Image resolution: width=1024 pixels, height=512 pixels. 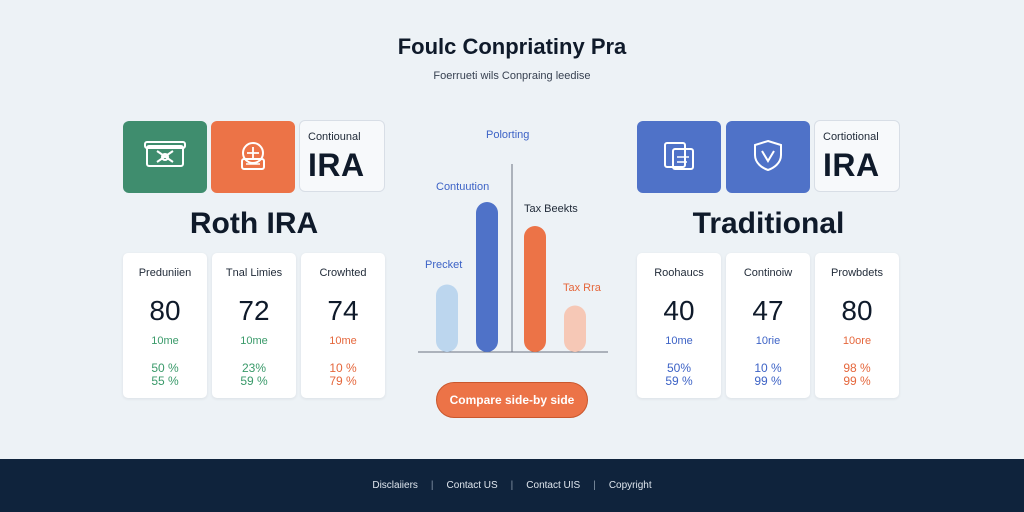 I want to click on card-percent-1: 23%, so click(x=254, y=368).